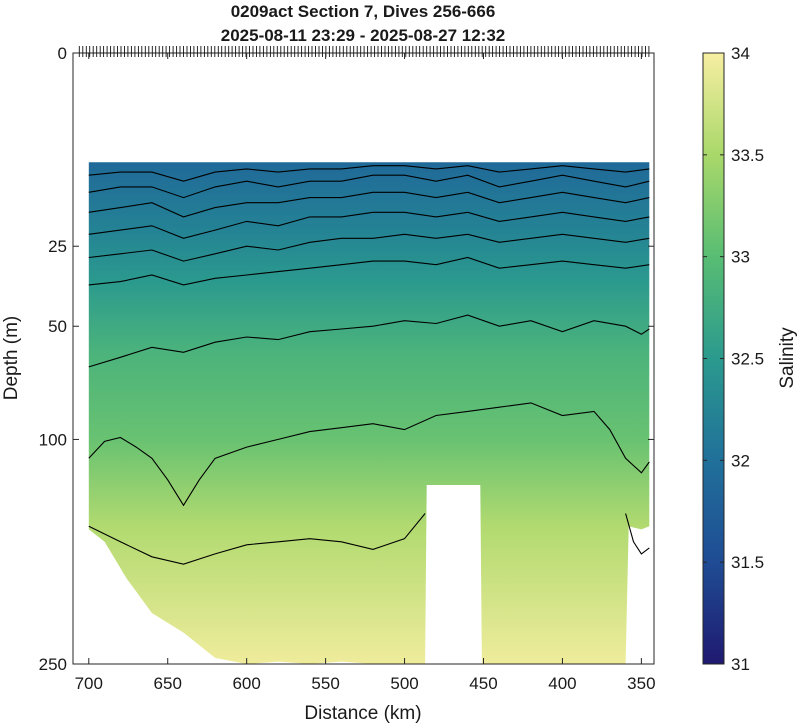 Image resolution: width=800 pixels, height=727 pixels. What do you see at coordinates (747, 562) in the screenshot?
I see `colorbar-tick-label: 31.5` at bounding box center [747, 562].